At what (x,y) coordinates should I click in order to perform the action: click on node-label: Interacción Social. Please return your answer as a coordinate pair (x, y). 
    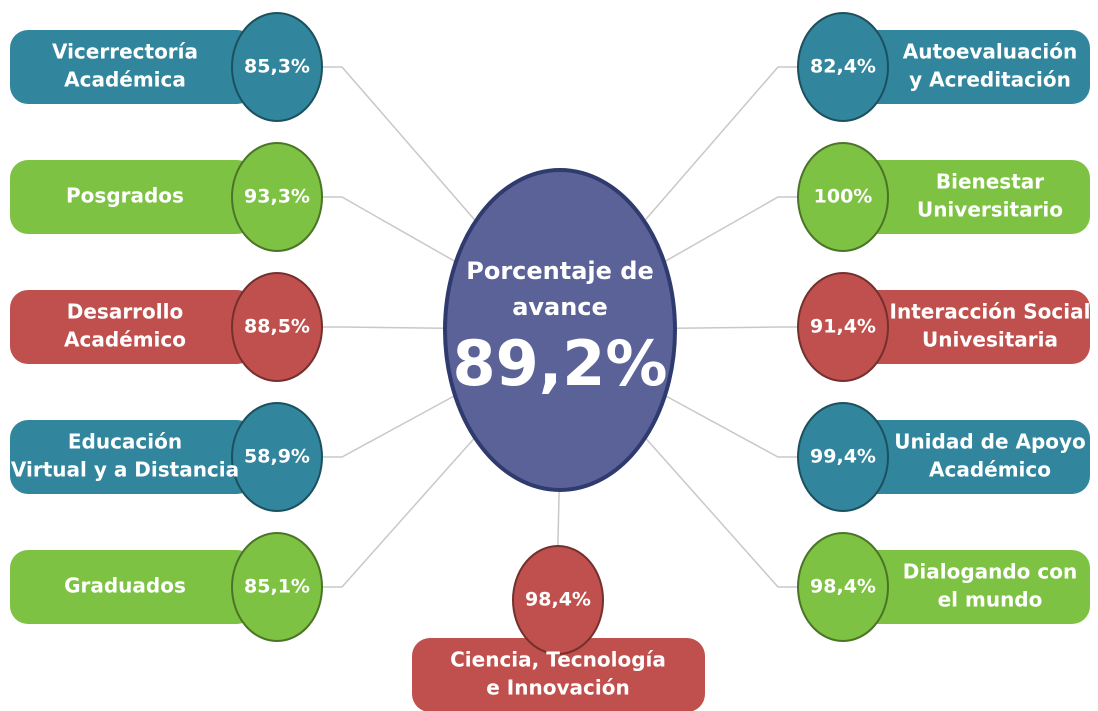
    Looking at the image, I should click on (990, 312).